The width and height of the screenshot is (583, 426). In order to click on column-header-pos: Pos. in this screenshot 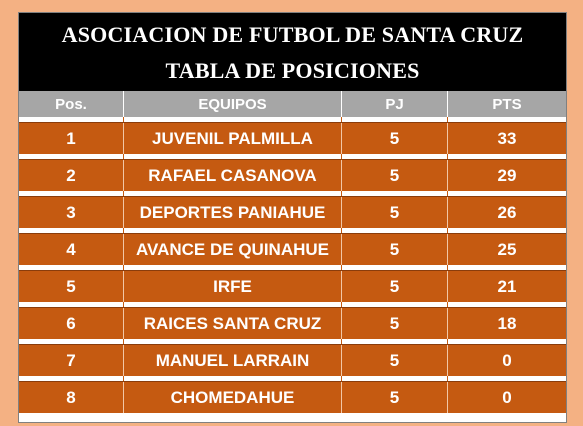, I will do `click(71, 104)`.